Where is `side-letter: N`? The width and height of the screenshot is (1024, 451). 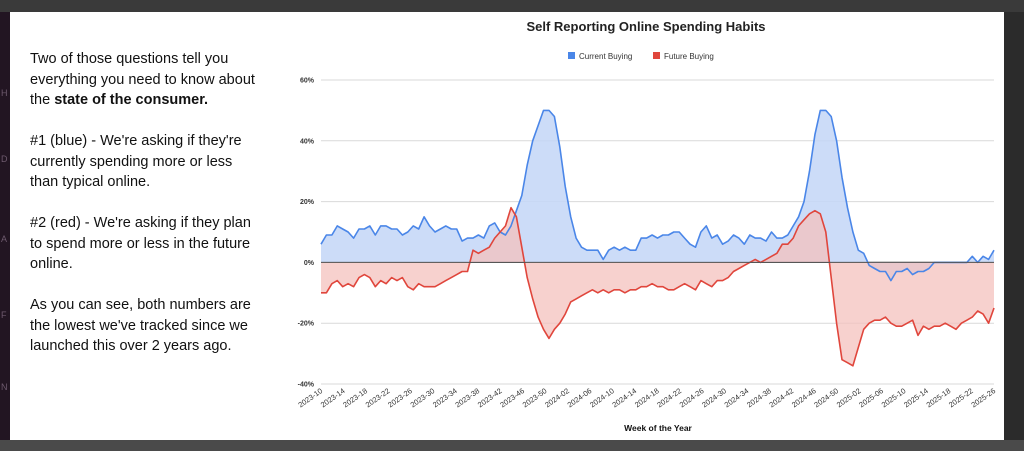 side-letter: N is located at coordinates (4, 387).